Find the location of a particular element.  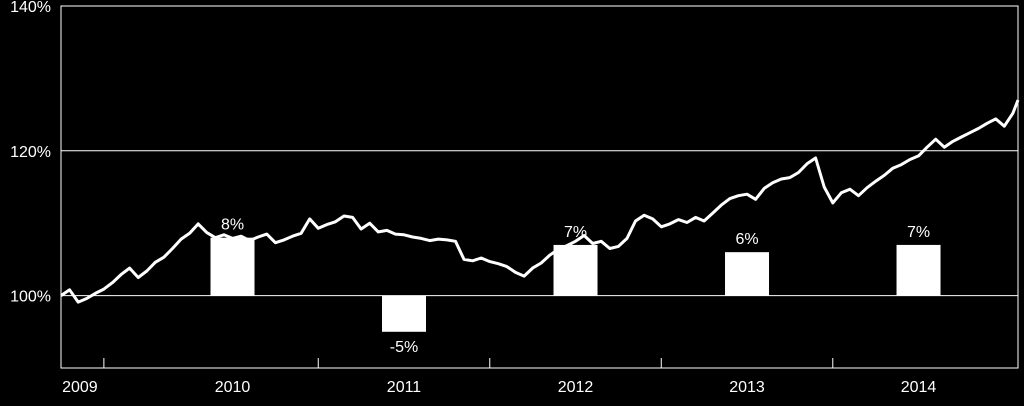

y-tick-label: 120% is located at coordinates (30, 152).